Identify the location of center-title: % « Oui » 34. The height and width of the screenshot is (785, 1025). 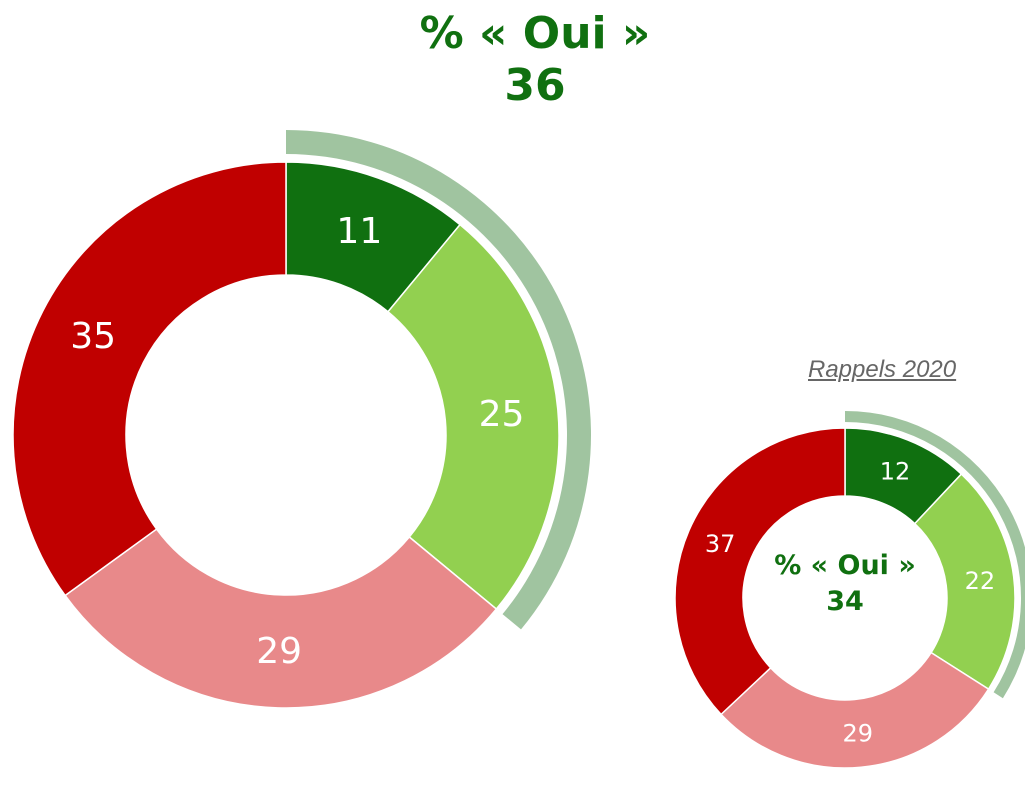
(845, 584).